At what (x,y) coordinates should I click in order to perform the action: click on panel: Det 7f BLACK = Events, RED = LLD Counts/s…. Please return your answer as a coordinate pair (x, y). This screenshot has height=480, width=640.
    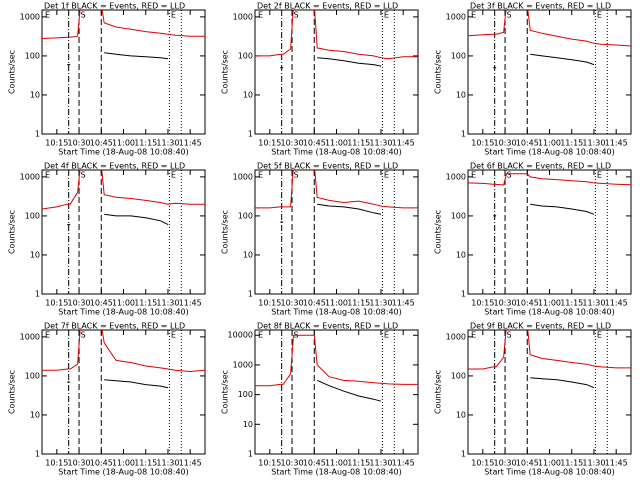
    Looking at the image, I should click on (107, 399).